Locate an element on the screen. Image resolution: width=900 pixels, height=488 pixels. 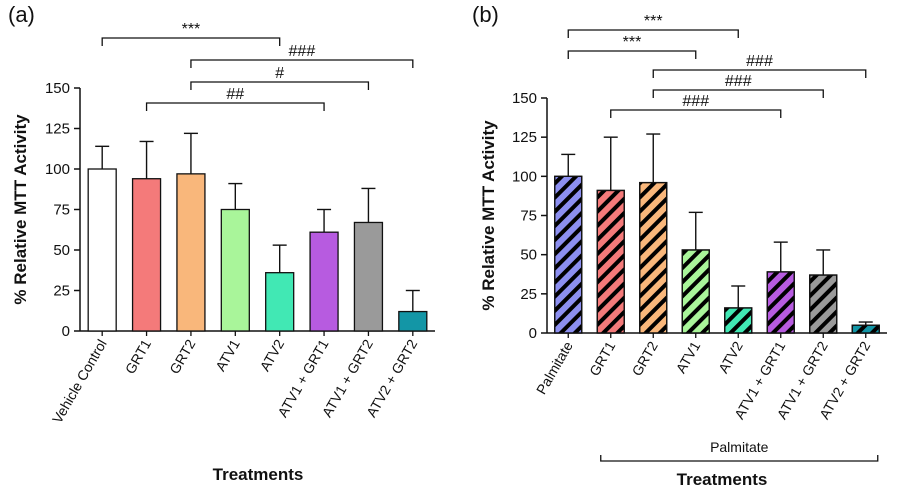
category-label: Palmitate is located at coordinates (554, 367).